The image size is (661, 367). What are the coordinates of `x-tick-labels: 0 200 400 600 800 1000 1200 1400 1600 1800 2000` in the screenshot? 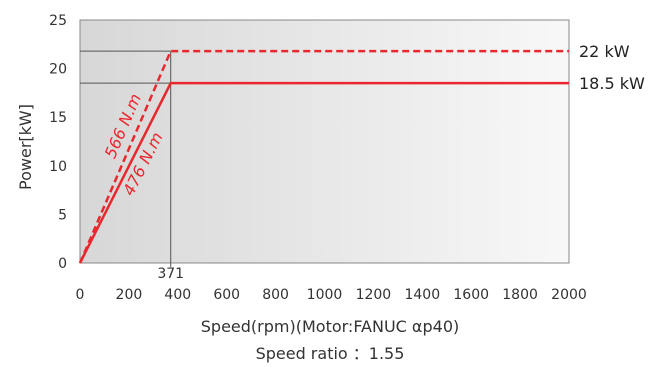 It's located at (331, 295).